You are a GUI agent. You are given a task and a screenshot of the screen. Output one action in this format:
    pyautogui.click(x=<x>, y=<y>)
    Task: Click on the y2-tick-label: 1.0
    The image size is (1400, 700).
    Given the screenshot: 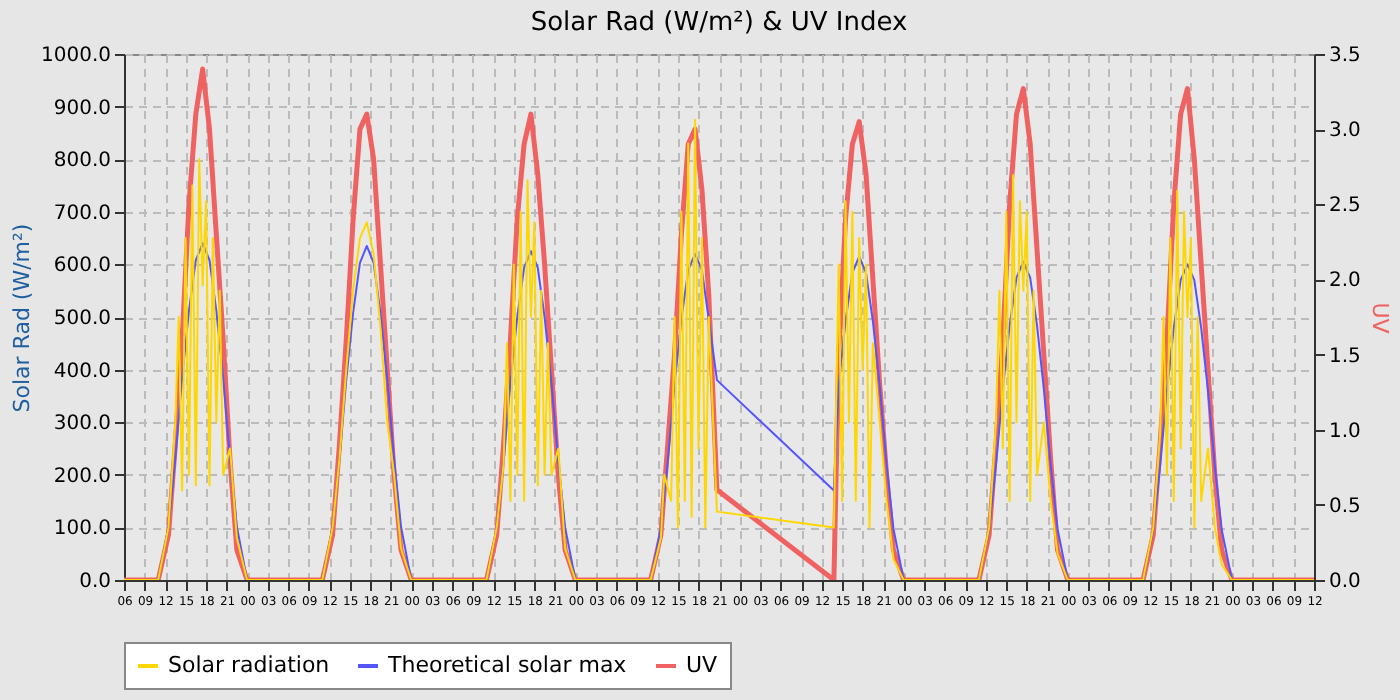 What is the action you would take?
    pyautogui.click(x=1345, y=431)
    